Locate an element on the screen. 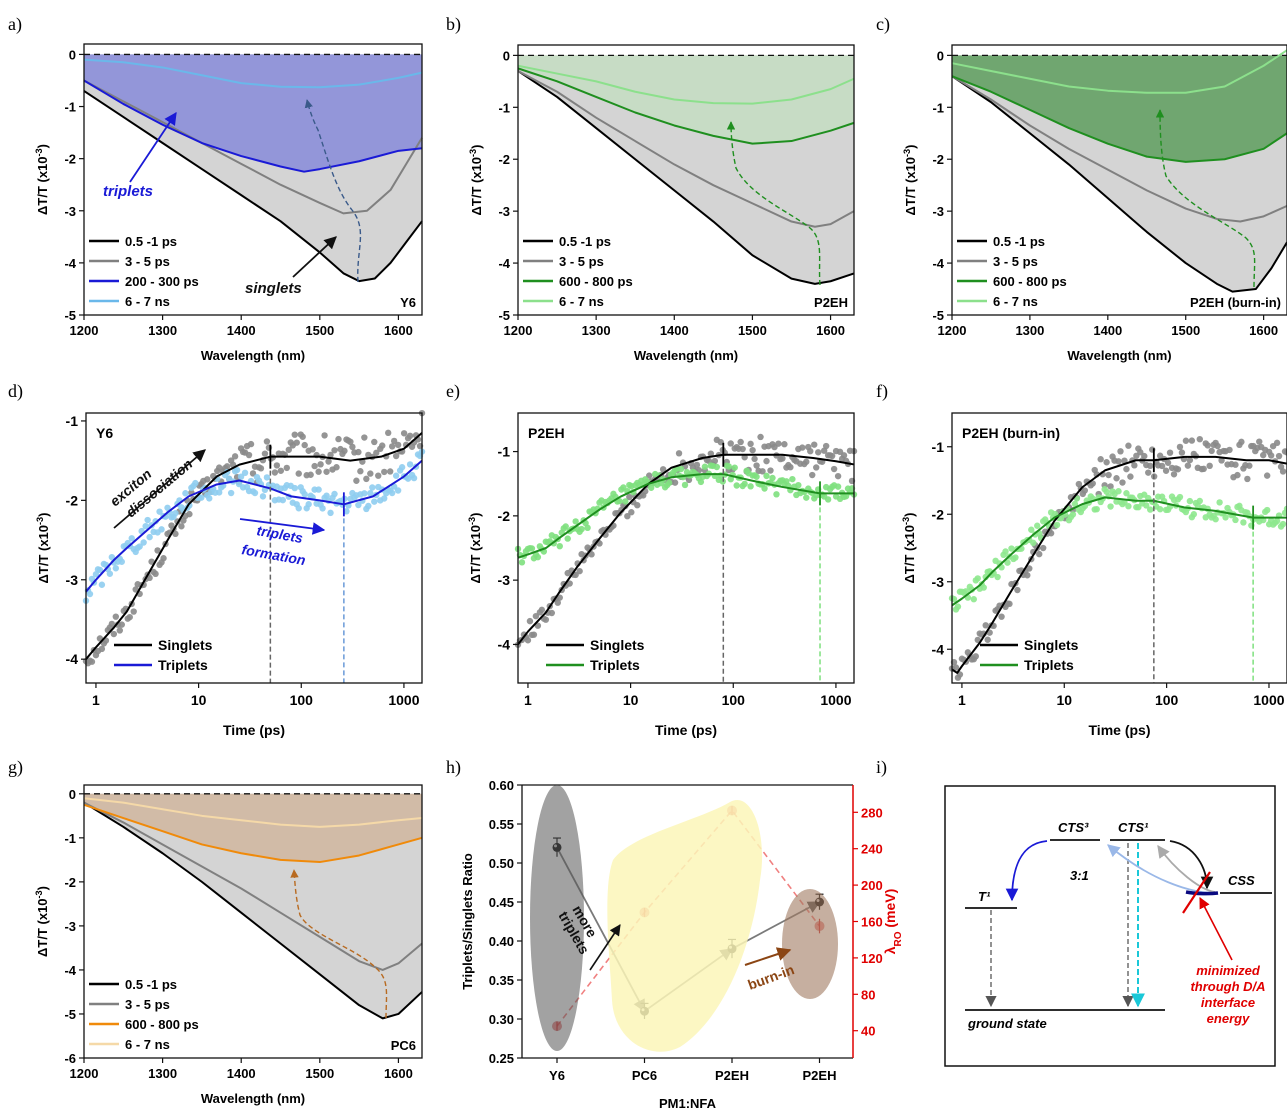 The width and height of the screenshot is (1287, 1114). y2-tick-label: 40 is located at coordinates (868, 1031).